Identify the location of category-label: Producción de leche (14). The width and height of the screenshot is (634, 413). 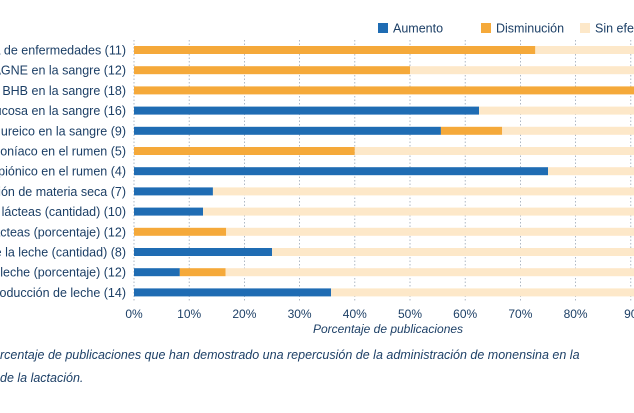
(63, 293).